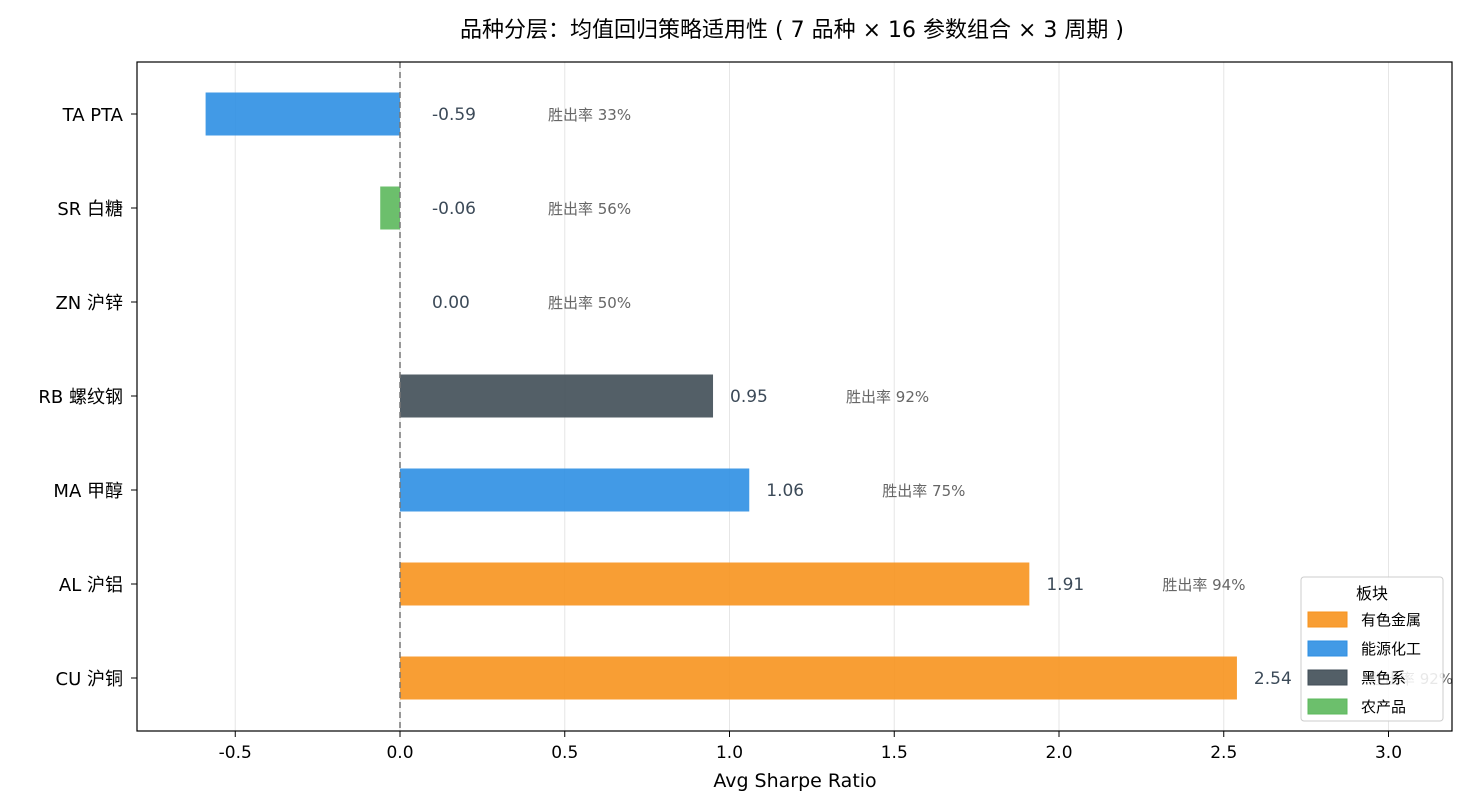  Describe the element at coordinates (923, 491) in the screenshot. I see `win-rate-label: 胜出率 75%` at that location.